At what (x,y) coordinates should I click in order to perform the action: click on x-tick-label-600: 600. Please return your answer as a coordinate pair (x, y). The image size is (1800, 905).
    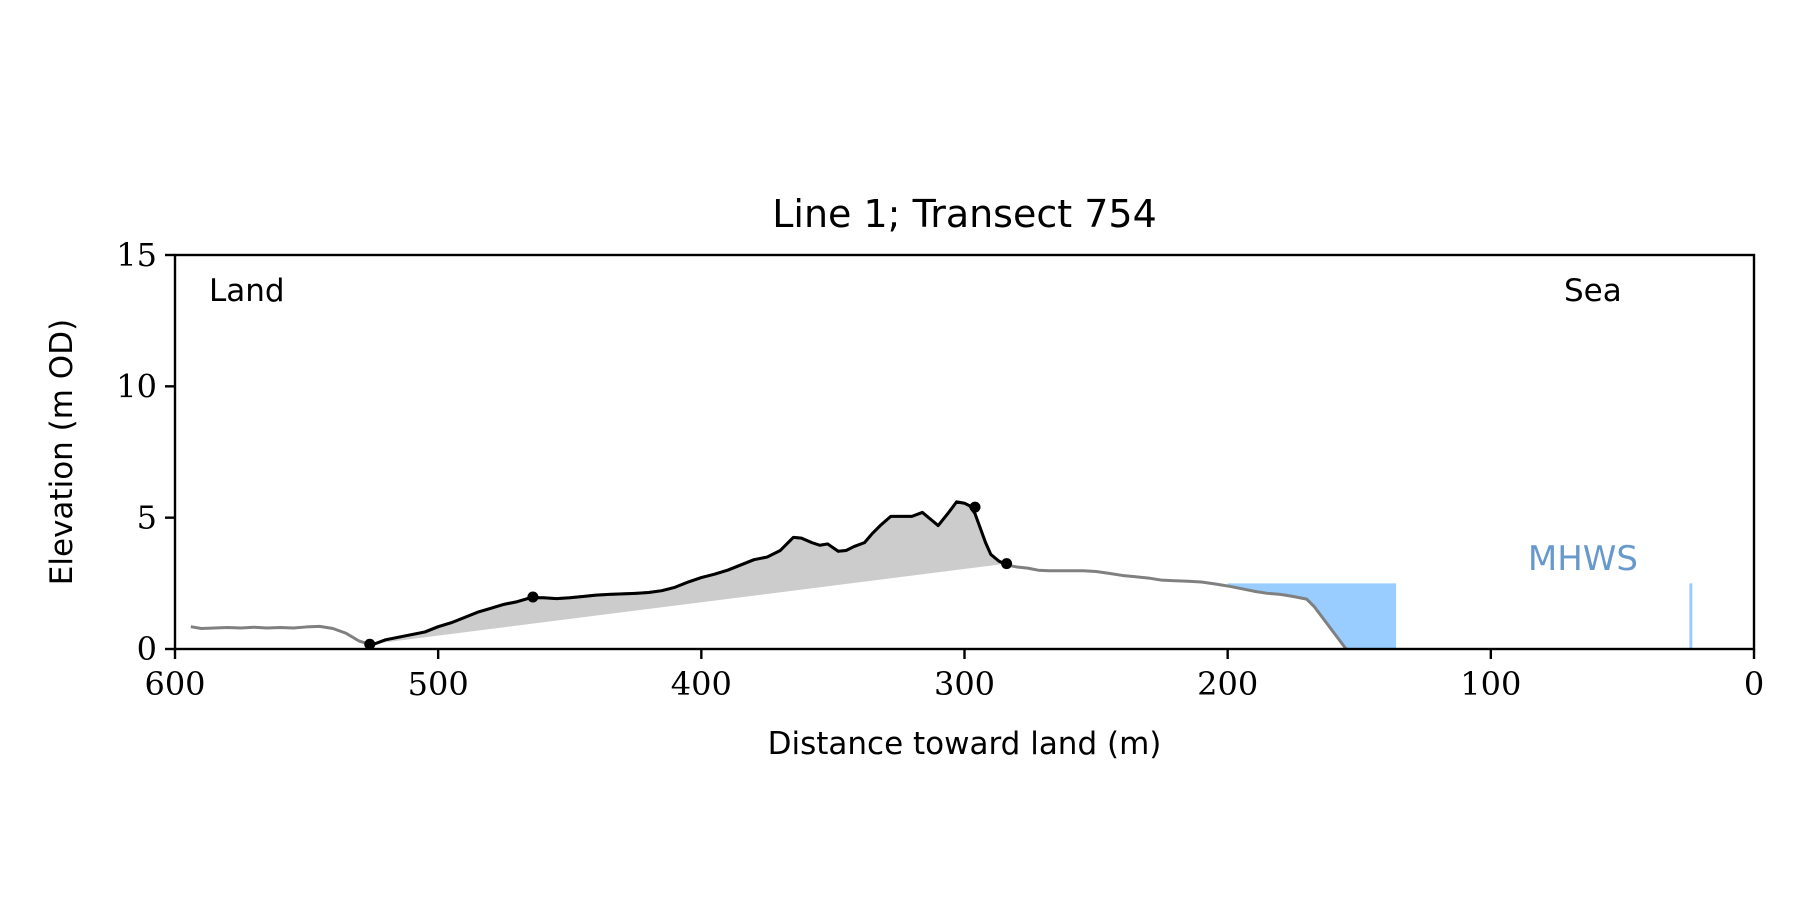
    Looking at the image, I should click on (174, 684).